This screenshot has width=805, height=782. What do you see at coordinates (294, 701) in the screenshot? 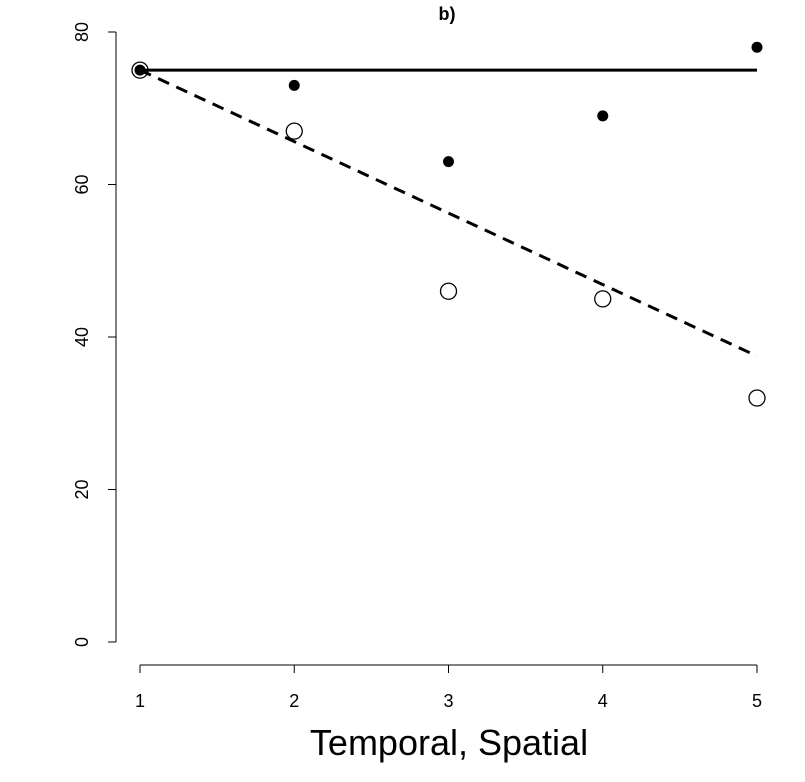
I see `x-tick-label: 2` at bounding box center [294, 701].